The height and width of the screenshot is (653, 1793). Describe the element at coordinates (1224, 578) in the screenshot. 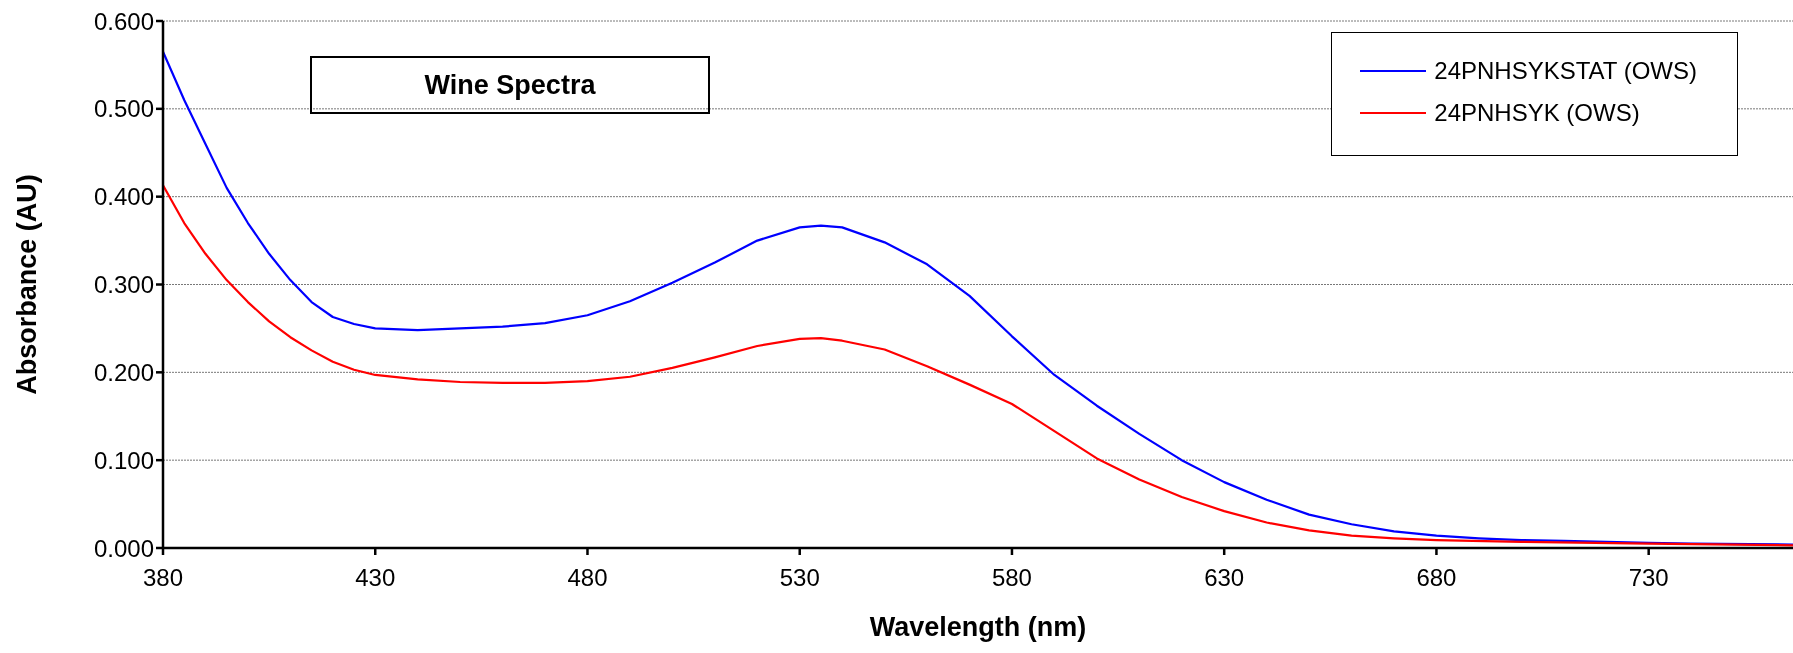

I see `x-tick-label: 630` at that location.